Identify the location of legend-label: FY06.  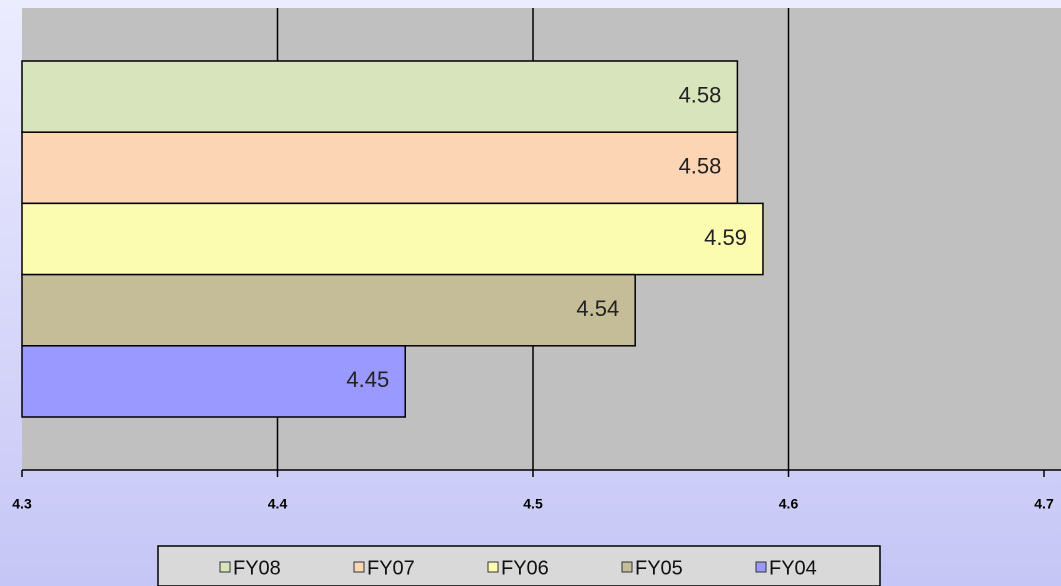
(525, 568).